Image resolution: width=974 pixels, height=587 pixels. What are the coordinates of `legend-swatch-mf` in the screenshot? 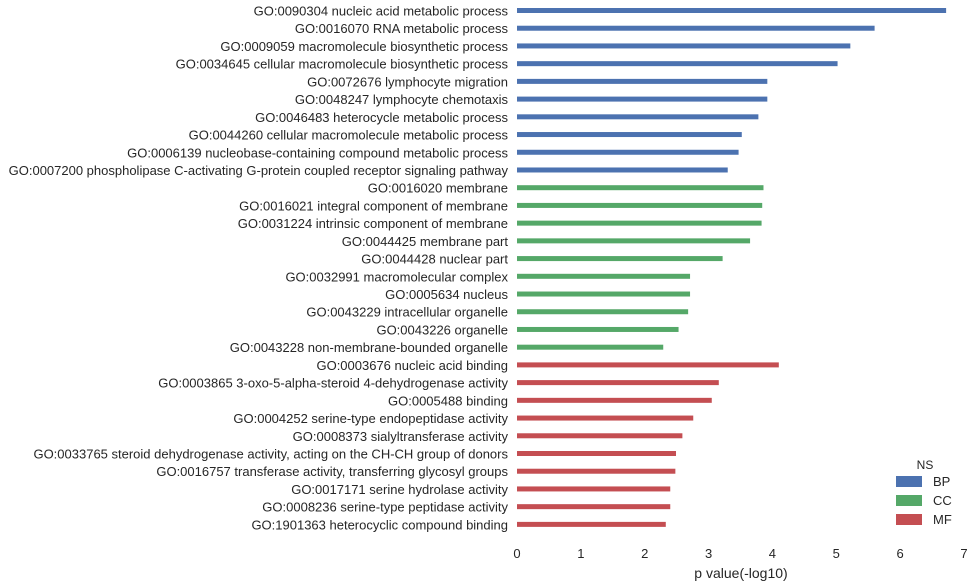 It's located at (909, 519).